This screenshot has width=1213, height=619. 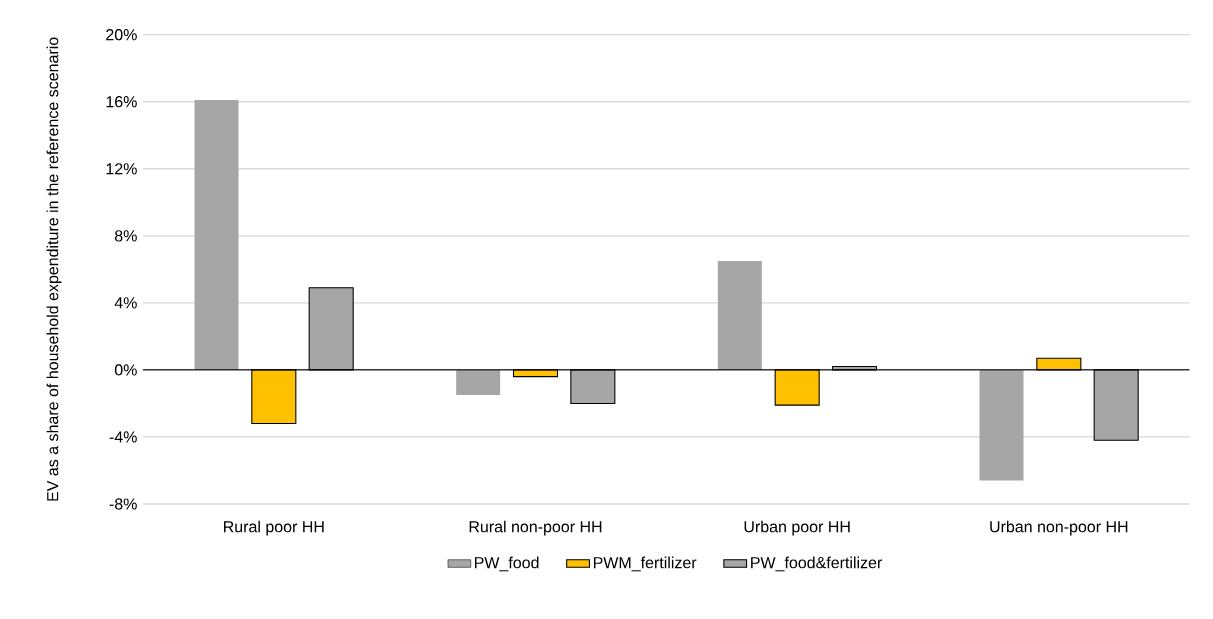 I want to click on y-tick-label: 8%, so click(x=125, y=236).